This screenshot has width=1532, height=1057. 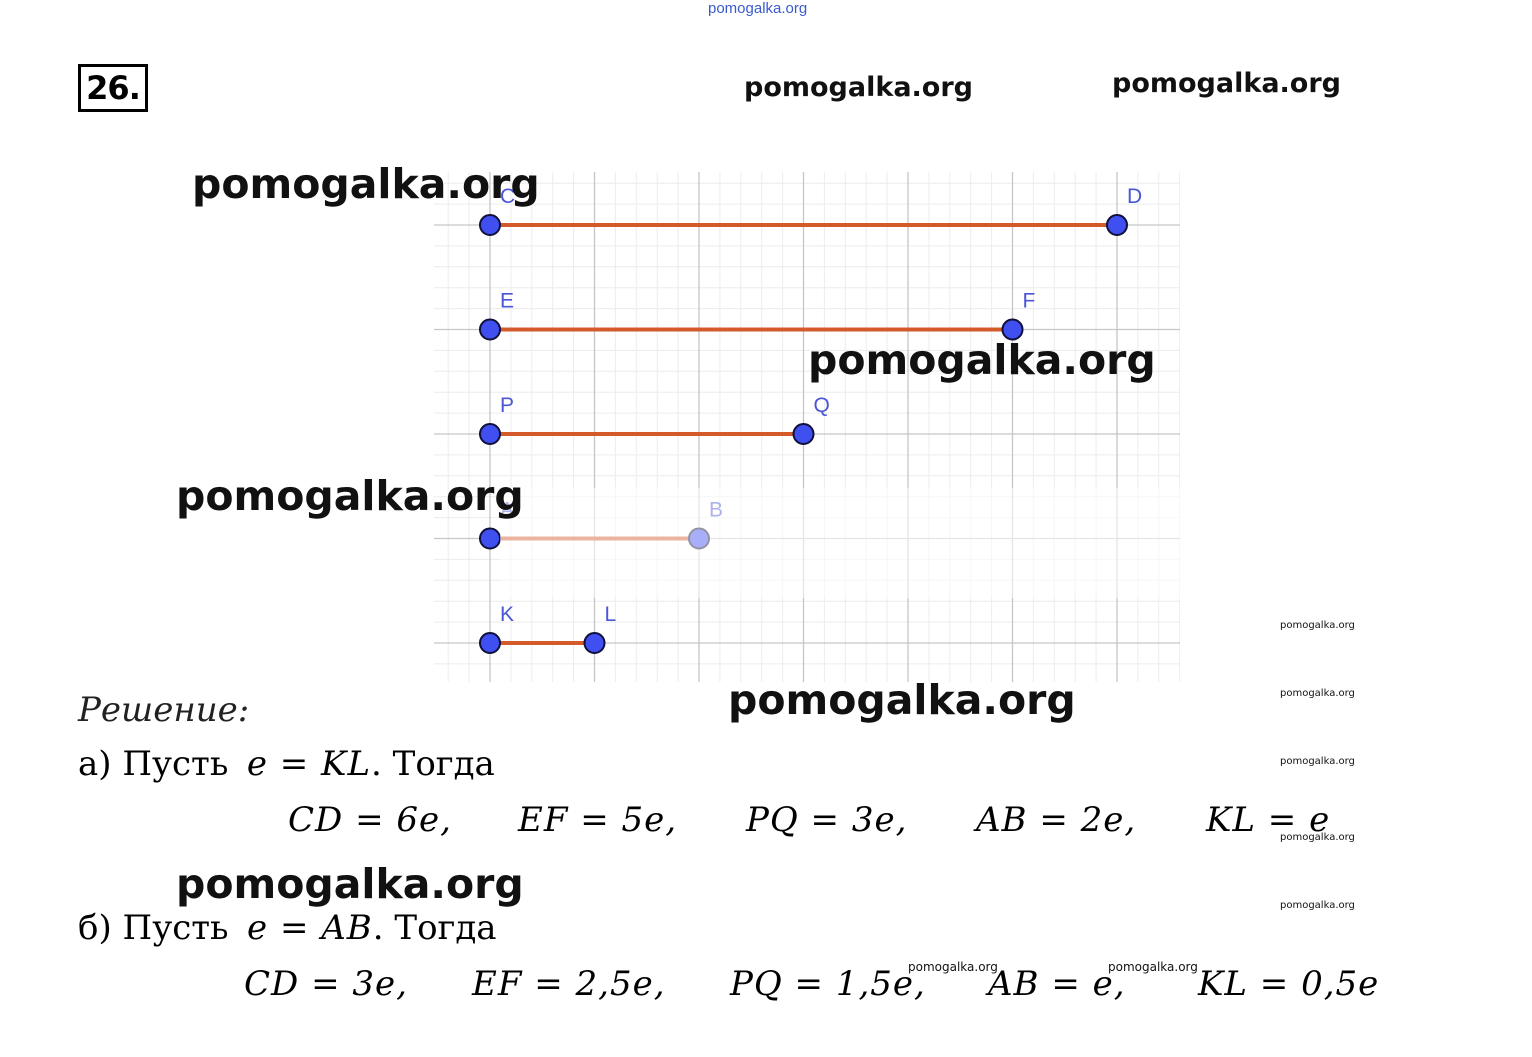 What do you see at coordinates (982, 360) in the screenshot?
I see `watermark-big-2: pomogalka.org` at bounding box center [982, 360].